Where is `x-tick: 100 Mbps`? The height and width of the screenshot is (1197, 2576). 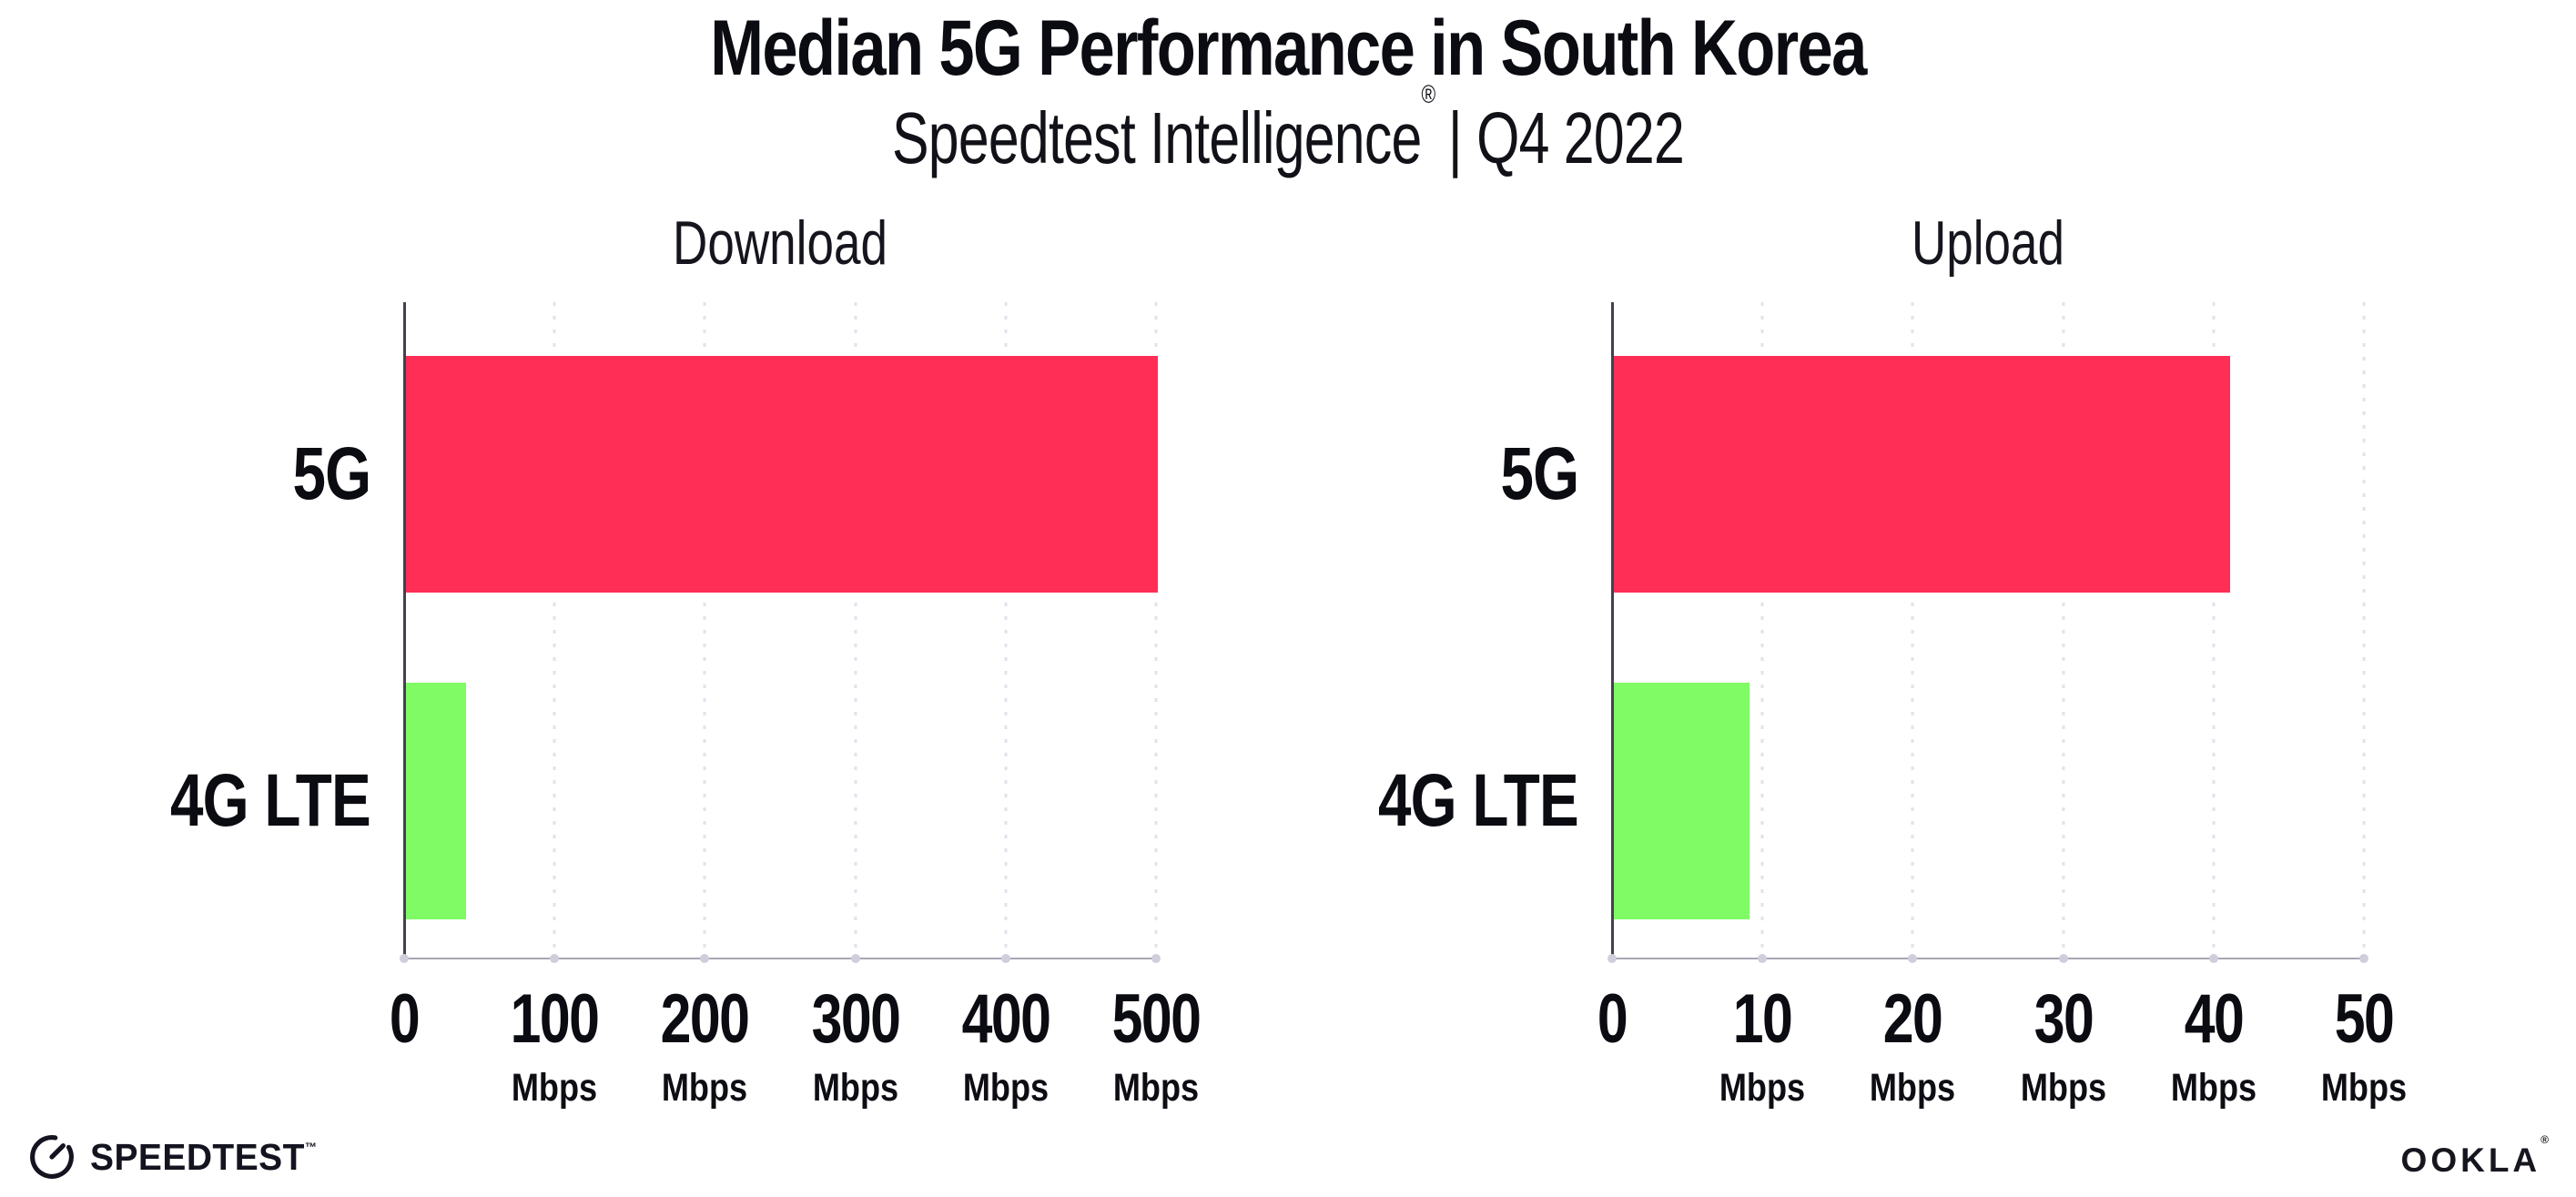 x-tick: 100 Mbps is located at coordinates (555, 1045).